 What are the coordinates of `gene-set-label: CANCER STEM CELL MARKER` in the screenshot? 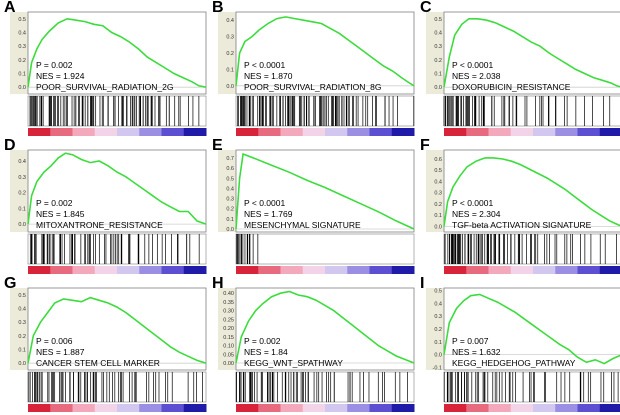 It's located at (98, 363).